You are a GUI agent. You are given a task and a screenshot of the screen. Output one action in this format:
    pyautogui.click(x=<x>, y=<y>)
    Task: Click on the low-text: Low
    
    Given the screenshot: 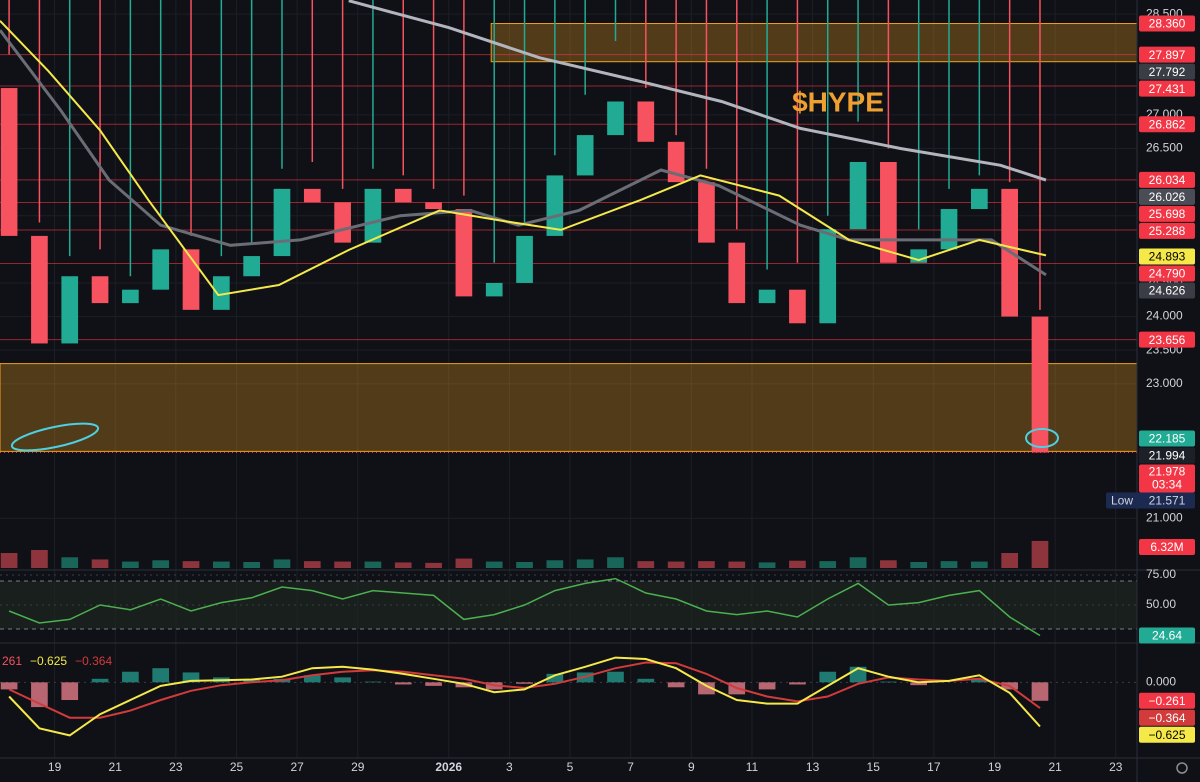 What is the action you would take?
    pyautogui.click(x=1122, y=501)
    